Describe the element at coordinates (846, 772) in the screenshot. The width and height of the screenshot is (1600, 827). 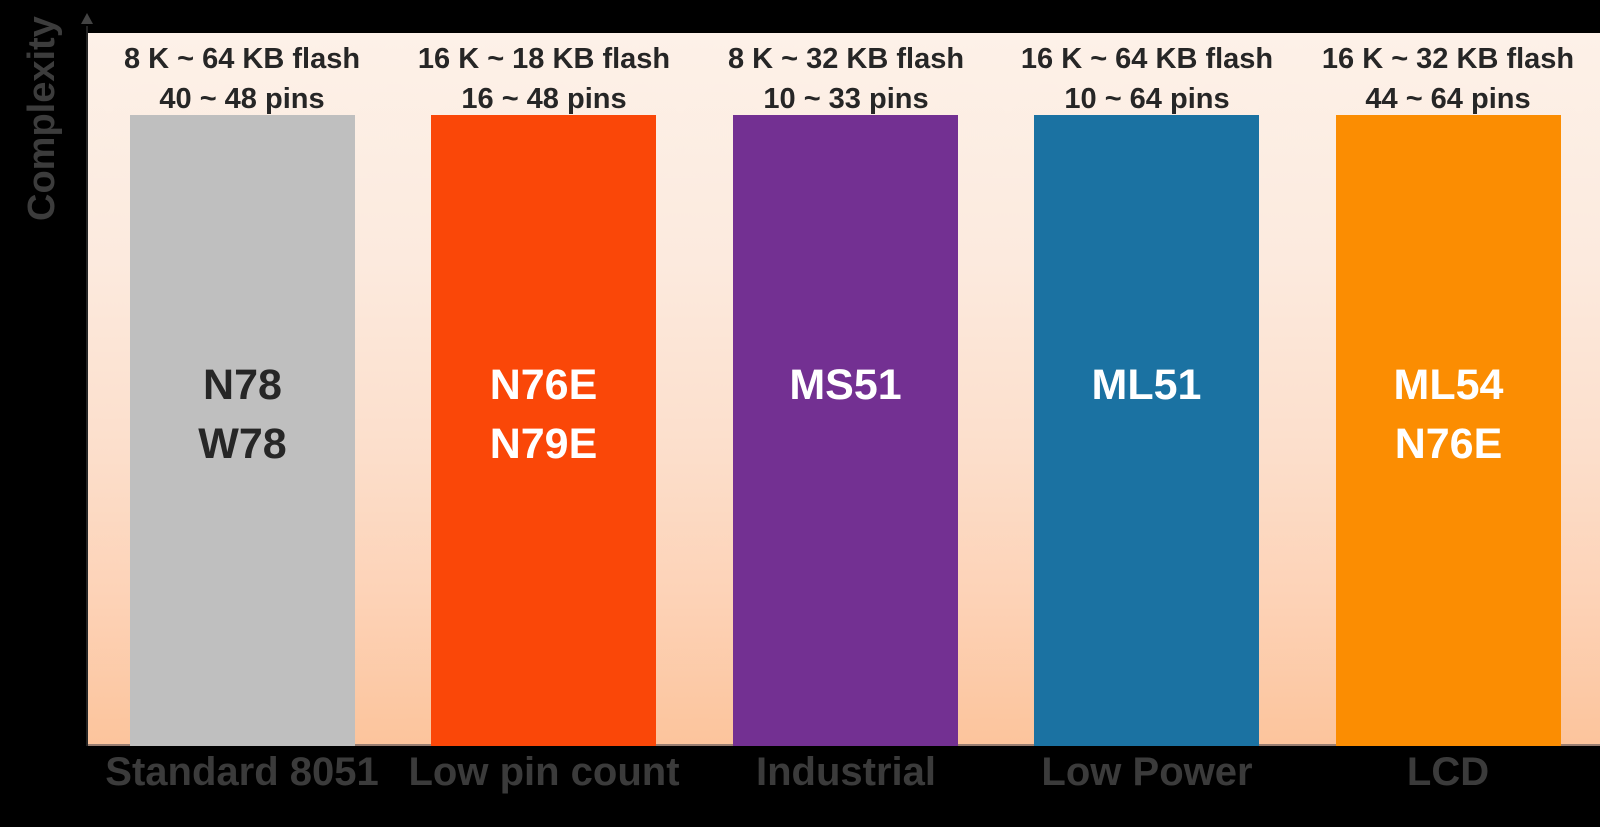
I see `category-label-industrial: Industrial` at that location.